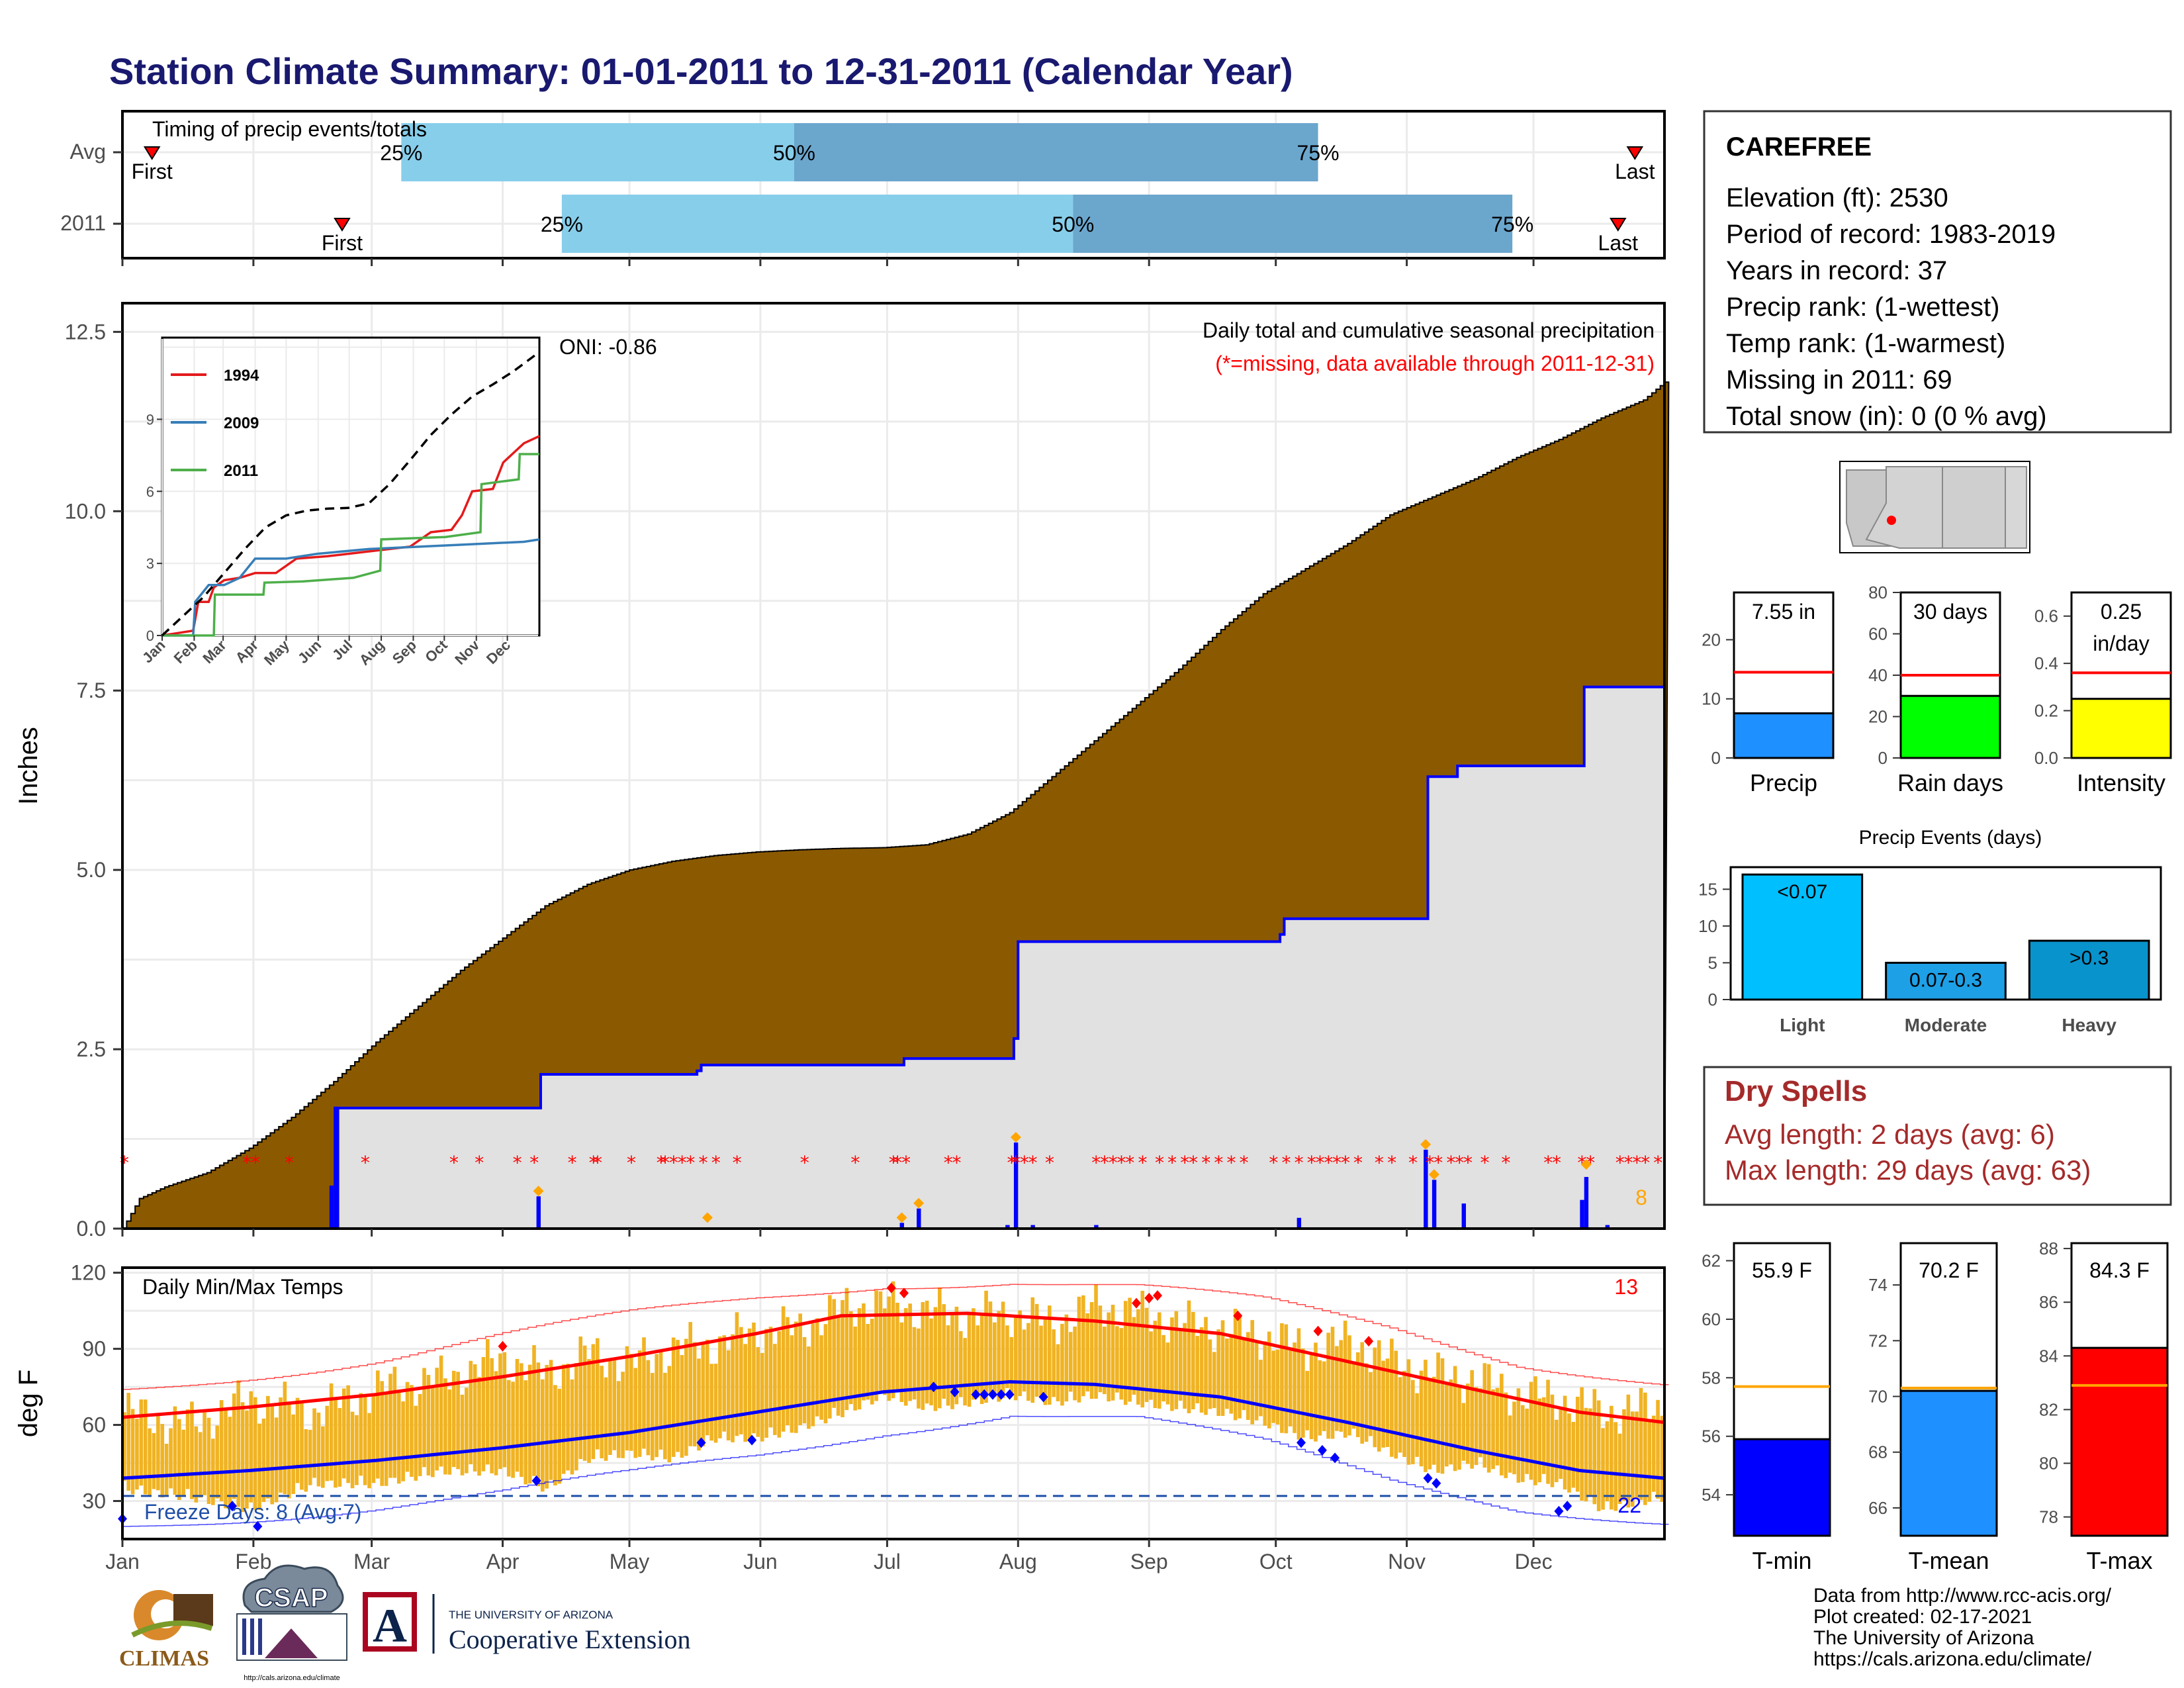 The image size is (2184, 1688). I want to click on inset-ytick-label: 3, so click(150, 563).